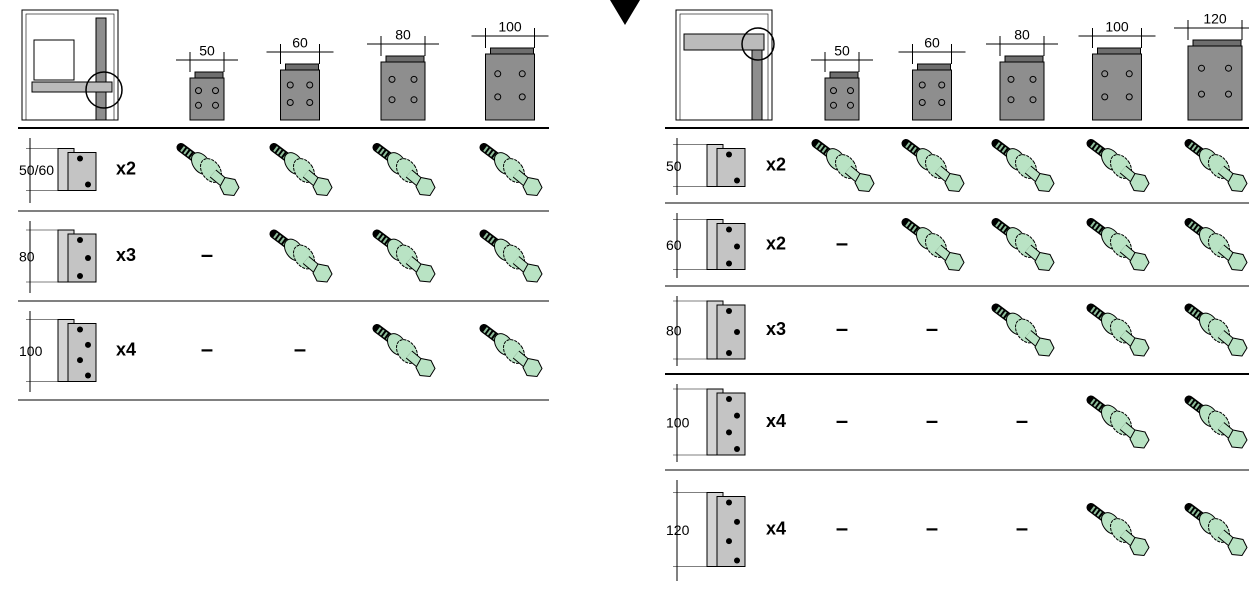 Image resolution: width=1249 pixels, height=589 pixels. Describe the element at coordinates (1215, 19) in the screenshot. I see `column-label: 120` at that location.